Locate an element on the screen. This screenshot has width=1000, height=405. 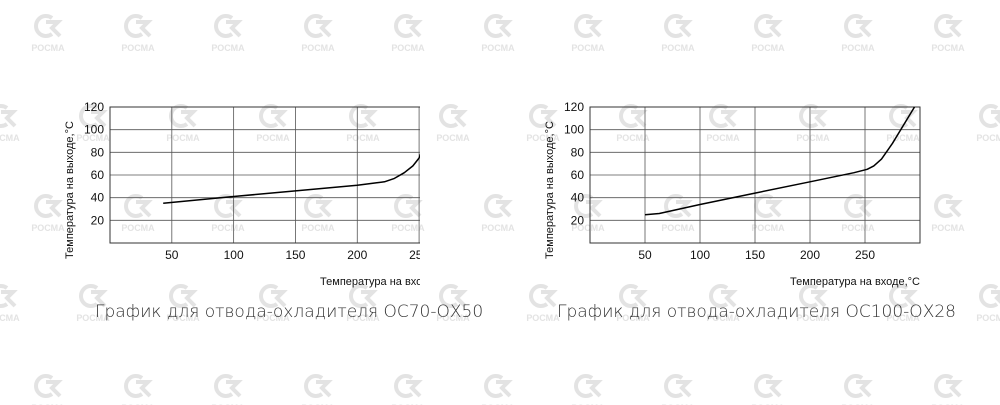
plot-frame is located at coordinates (264, 175).